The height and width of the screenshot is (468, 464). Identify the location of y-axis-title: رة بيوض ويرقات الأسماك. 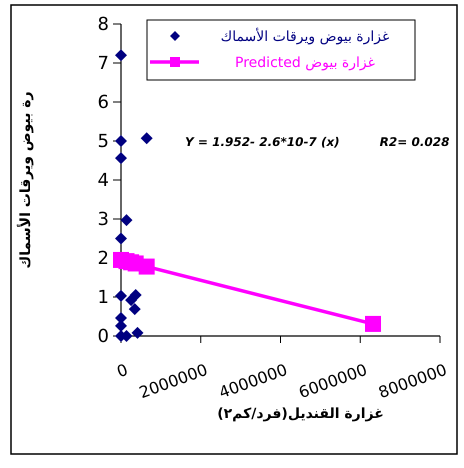
(25, 180).